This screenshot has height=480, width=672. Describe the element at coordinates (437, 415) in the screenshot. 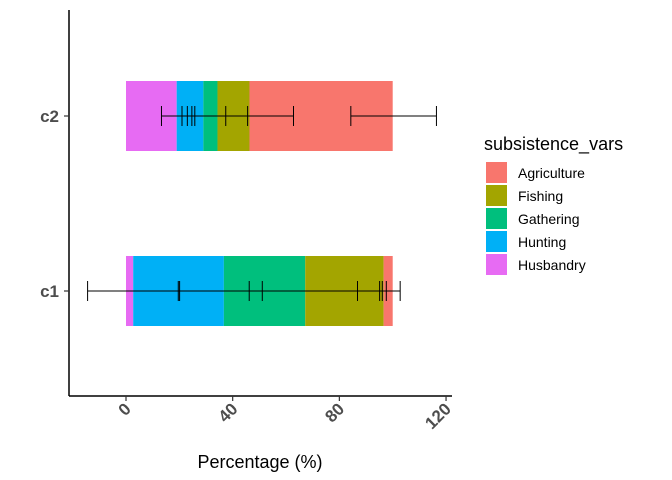

I see `x-tick-label-120: 120` at that location.